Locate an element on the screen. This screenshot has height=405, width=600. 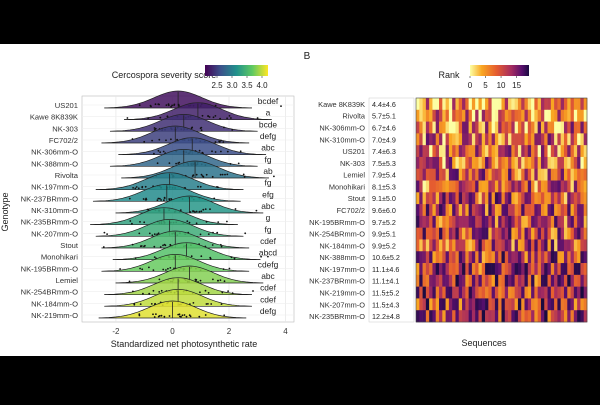
genotype-label: NK-254BRmm-O is located at coordinates (49, 292).